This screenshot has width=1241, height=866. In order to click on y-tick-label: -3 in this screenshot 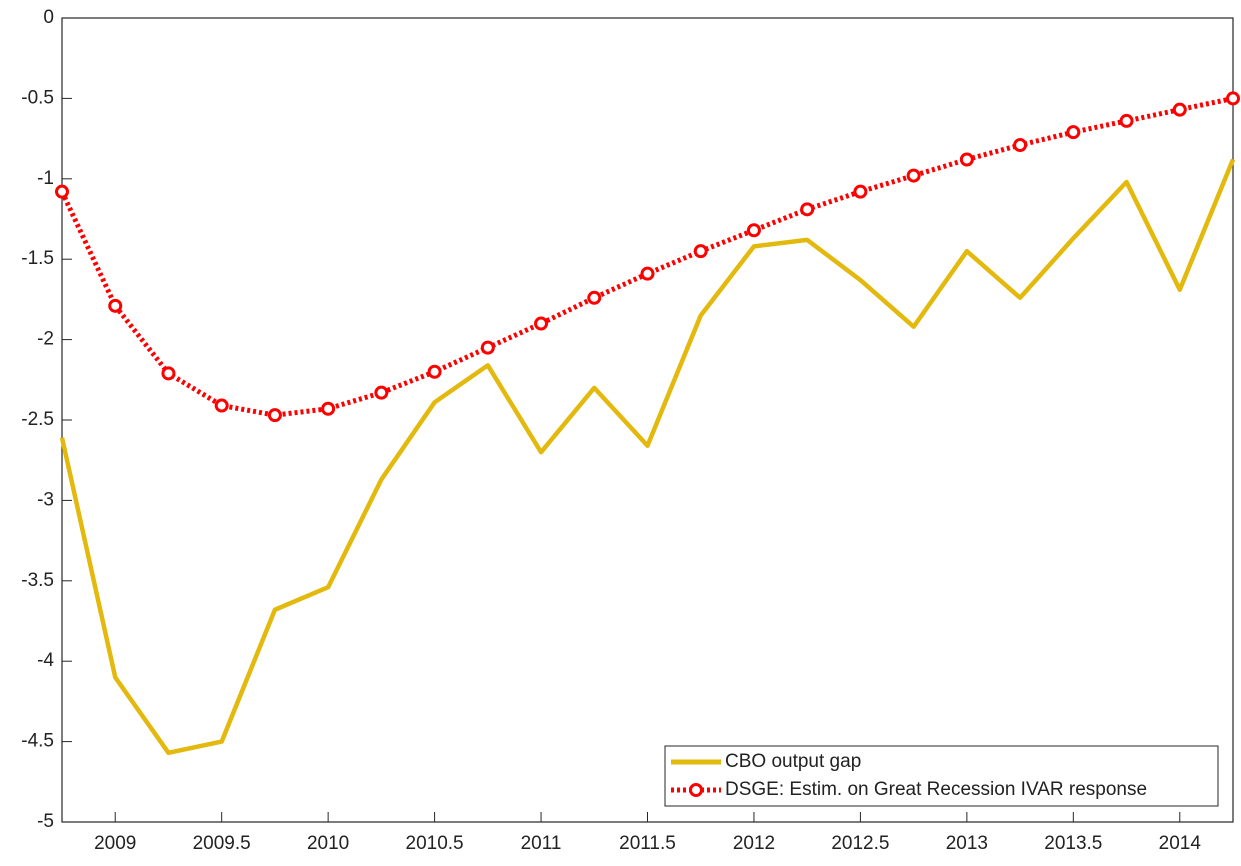, I will do `click(45, 499)`.